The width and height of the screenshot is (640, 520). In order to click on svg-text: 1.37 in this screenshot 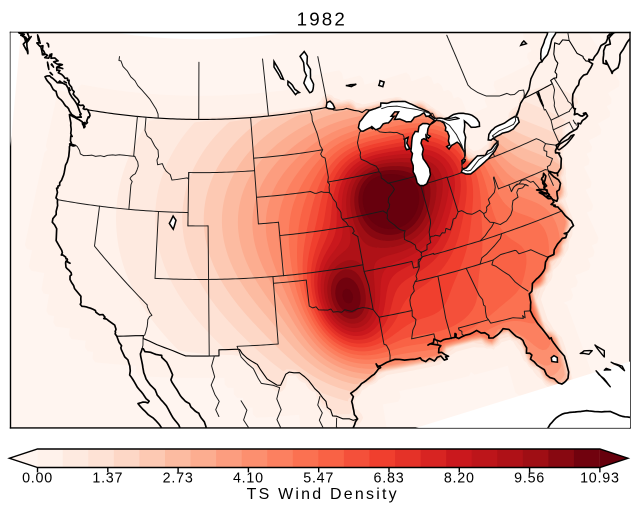, I will do `click(107, 479)`.